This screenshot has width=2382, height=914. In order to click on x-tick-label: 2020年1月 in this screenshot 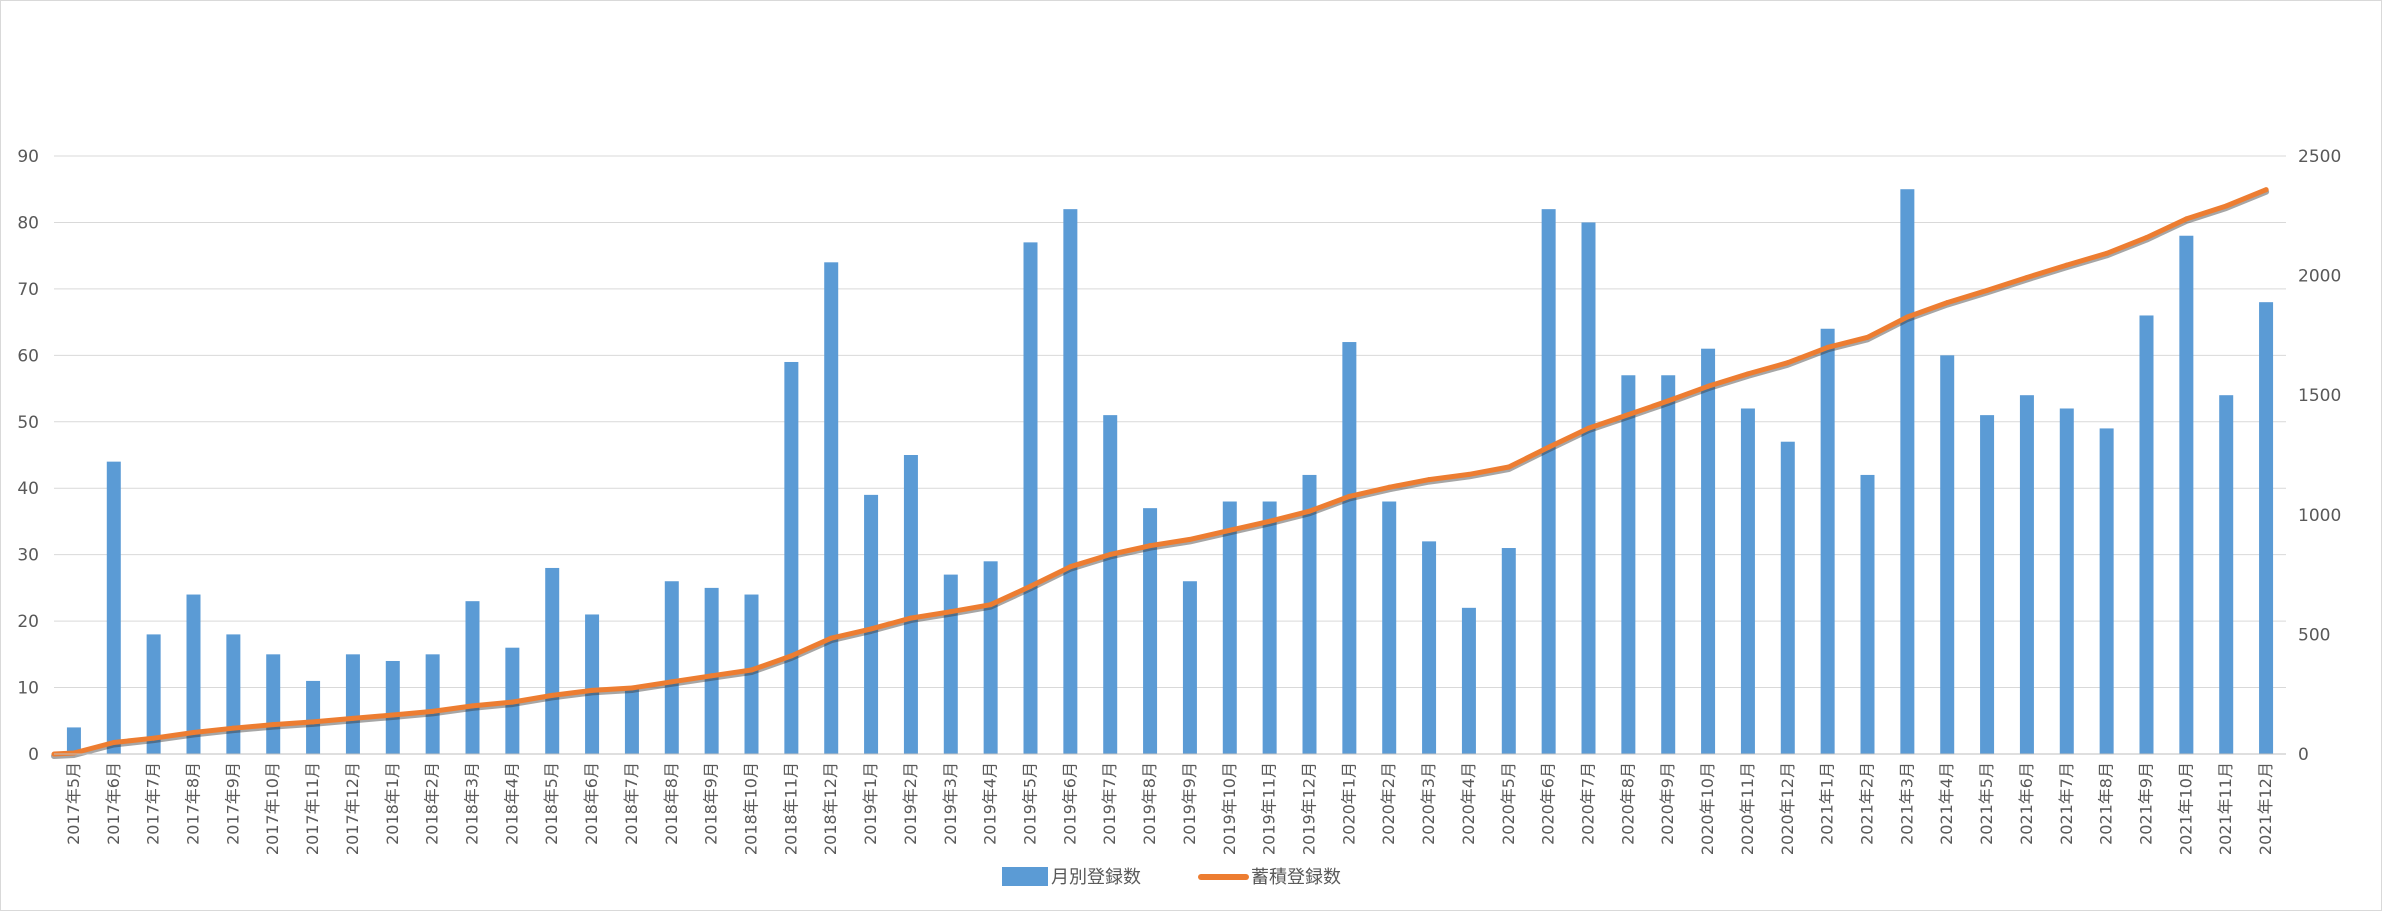, I will do `click(1348, 803)`.